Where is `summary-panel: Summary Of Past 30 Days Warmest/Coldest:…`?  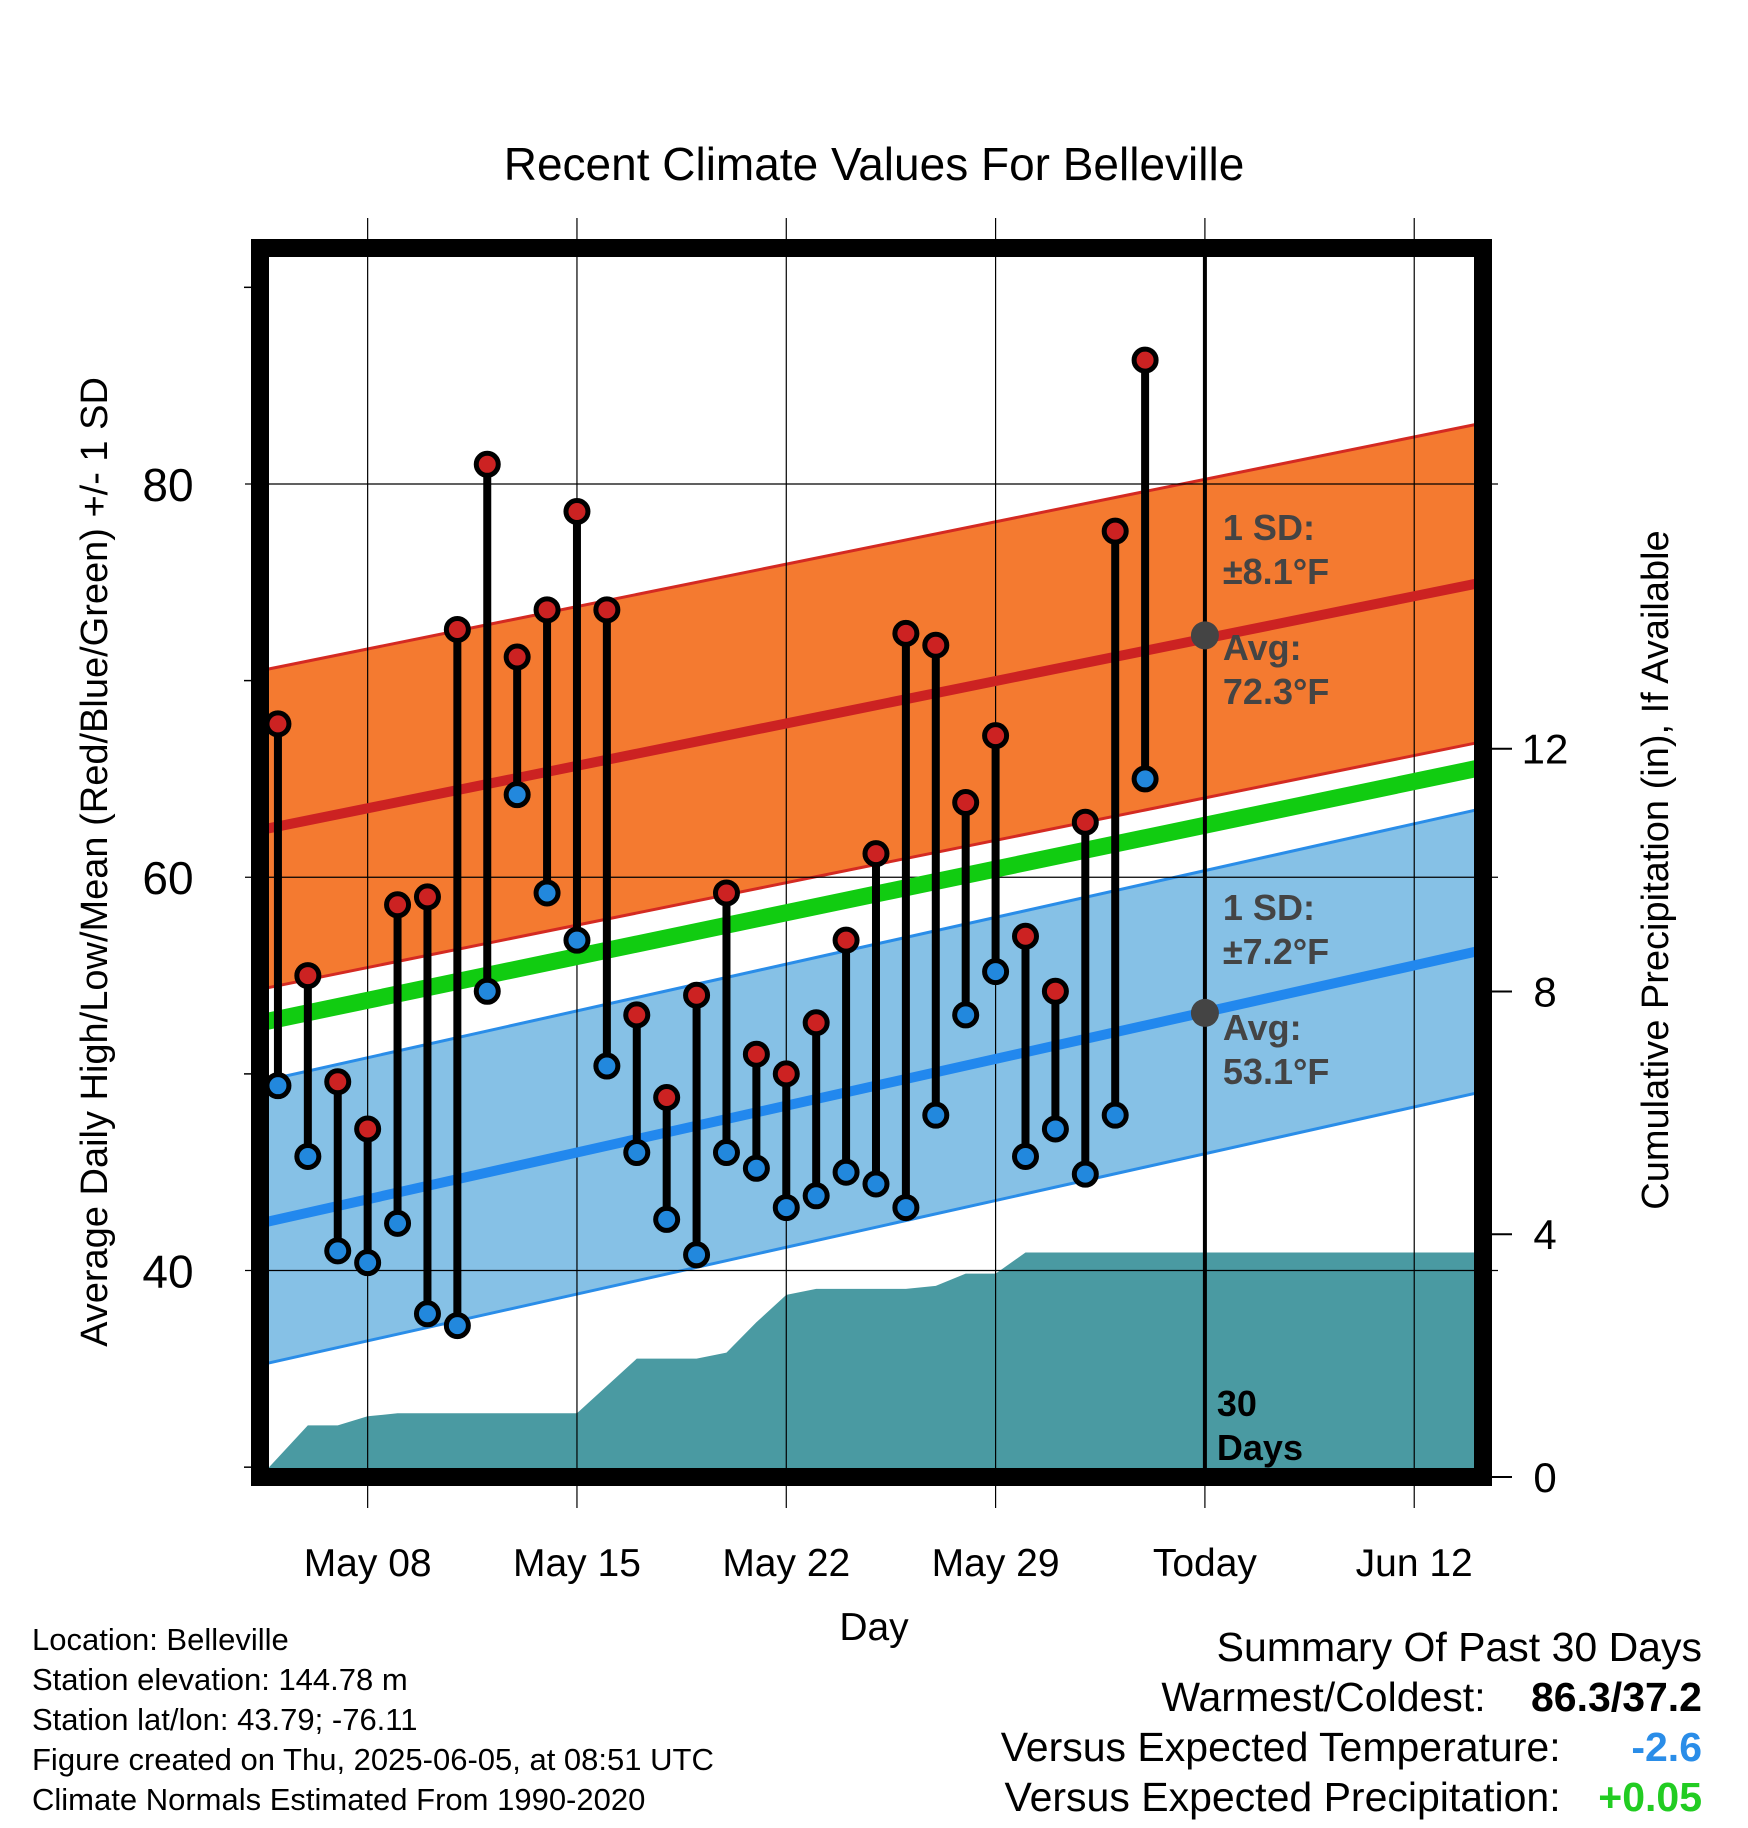
summary-panel: Summary Of Past 30 Days Warmest/Coldest:… is located at coordinates (1351, 1722).